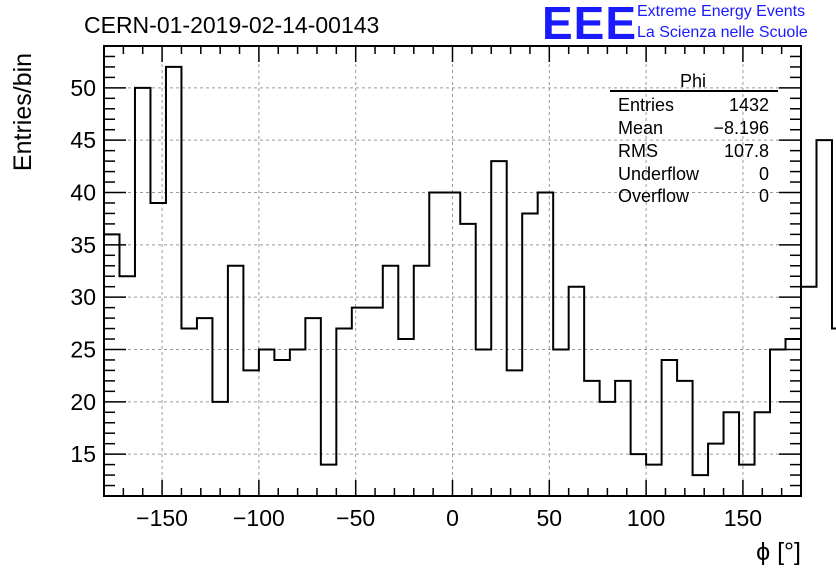 This screenshot has width=836, height=572. What do you see at coordinates (722, 32) in the screenshot?
I see `logo-line-2: La Scienza nelle Scuole` at bounding box center [722, 32].